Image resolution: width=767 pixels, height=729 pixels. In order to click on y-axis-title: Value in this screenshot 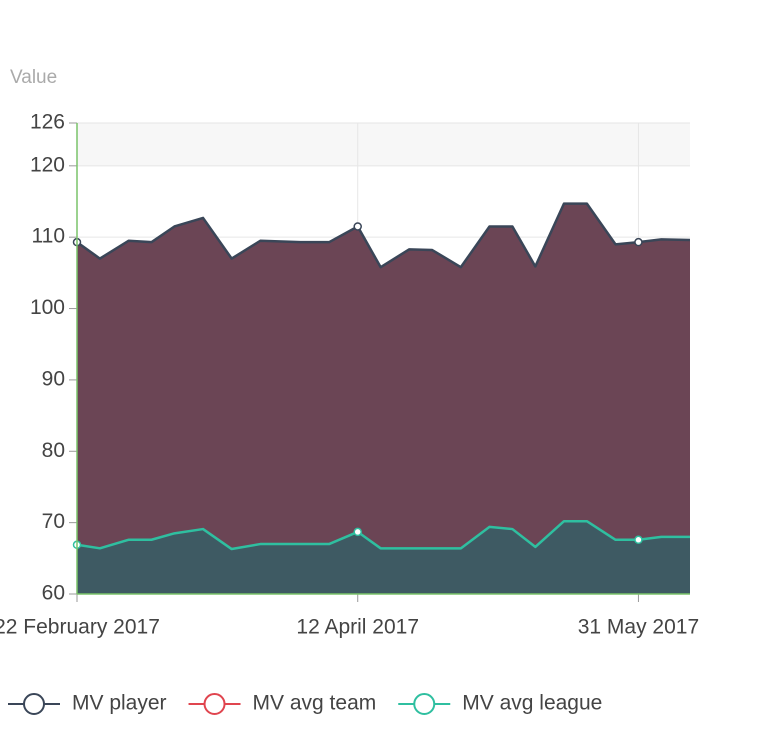, I will do `click(33, 77)`.